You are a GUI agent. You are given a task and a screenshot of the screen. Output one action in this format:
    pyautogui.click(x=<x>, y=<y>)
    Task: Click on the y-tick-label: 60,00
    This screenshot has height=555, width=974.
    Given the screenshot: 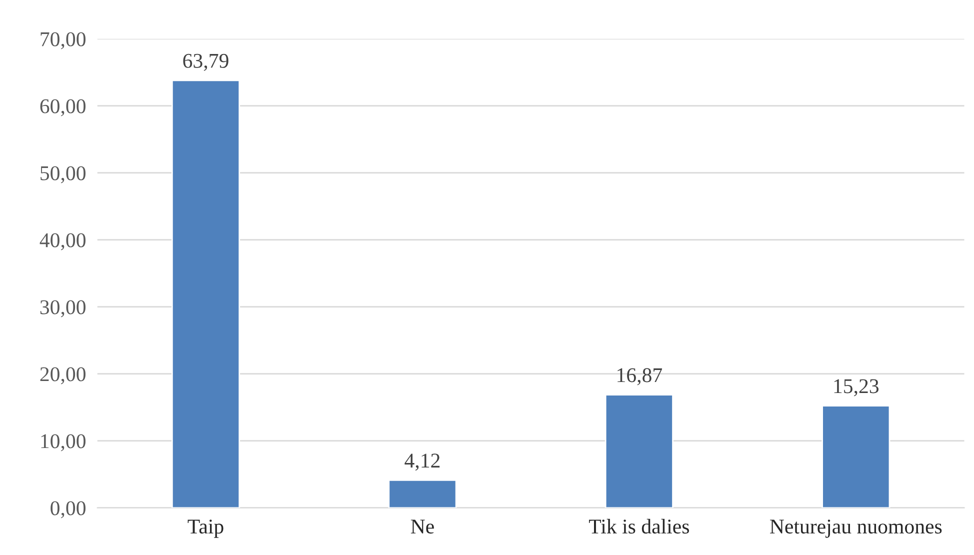 What is the action you would take?
    pyautogui.click(x=63, y=107)
    